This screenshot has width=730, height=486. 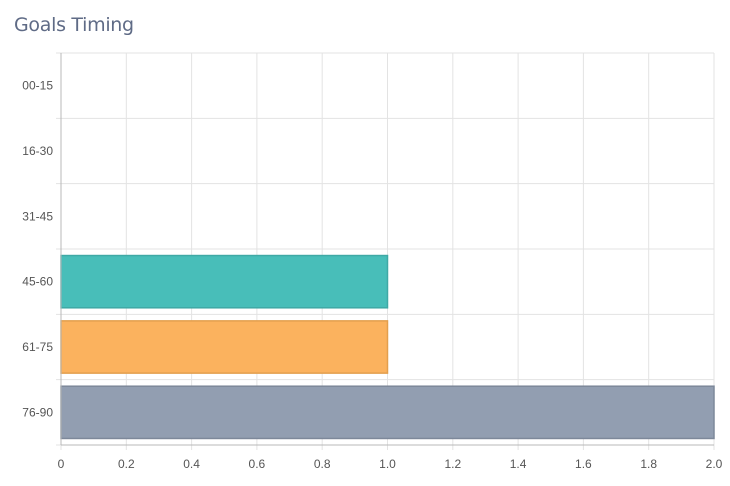 What do you see at coordinates (74, 25) in the screenshot?
I see `chart-title: Goals Timing` at bounding box center [74, 25].